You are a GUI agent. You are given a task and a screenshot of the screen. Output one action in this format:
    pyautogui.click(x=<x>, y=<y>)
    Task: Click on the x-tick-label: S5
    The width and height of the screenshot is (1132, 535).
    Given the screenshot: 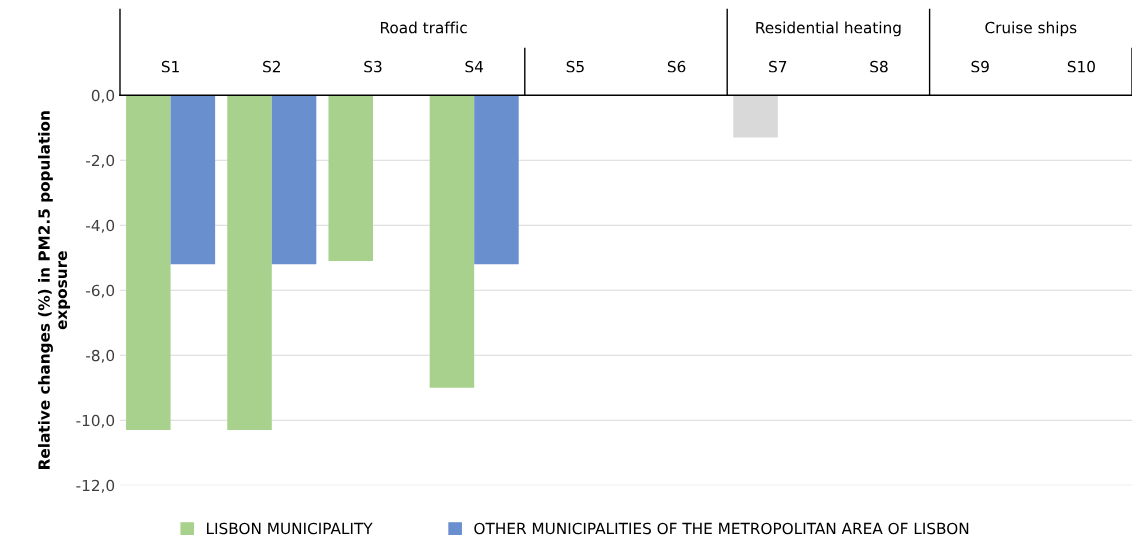 What is the action you would take?
    pyautogui.click(x=575, y=66)
    